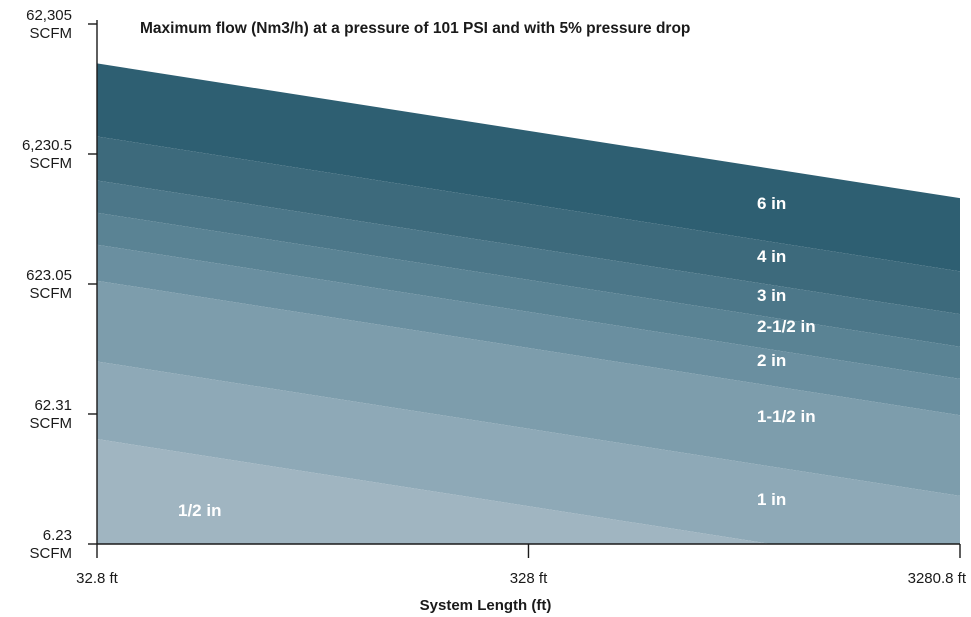  I want to click on y-tick-label: 62,305, so click(49, 15).